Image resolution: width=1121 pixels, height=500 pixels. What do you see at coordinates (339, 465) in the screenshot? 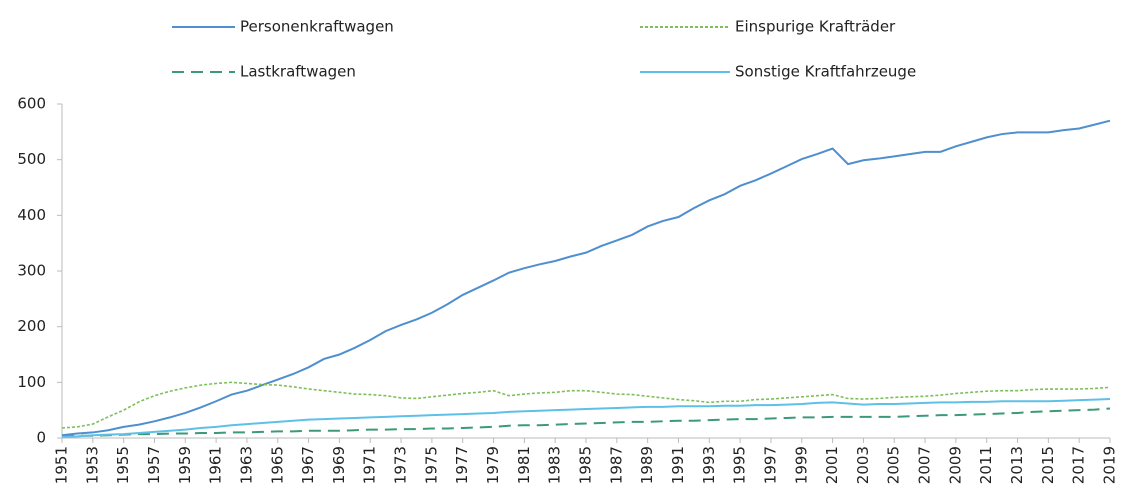
I see `x-tick-label: 1969` at bounding box center [339, 465].